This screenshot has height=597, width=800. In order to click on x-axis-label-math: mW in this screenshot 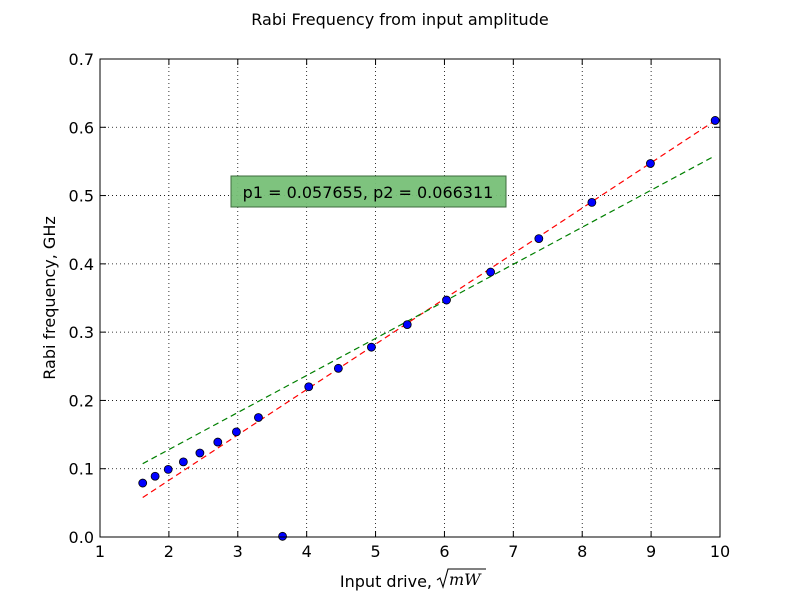, I will do `click(465, 579)`.